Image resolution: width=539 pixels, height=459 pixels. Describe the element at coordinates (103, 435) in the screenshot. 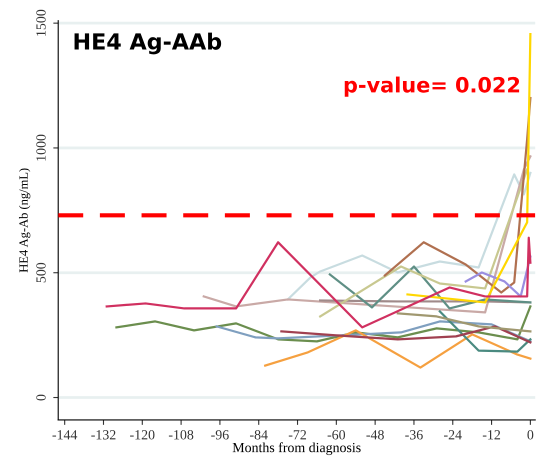

I see `x-tick-label: -132` at that location.